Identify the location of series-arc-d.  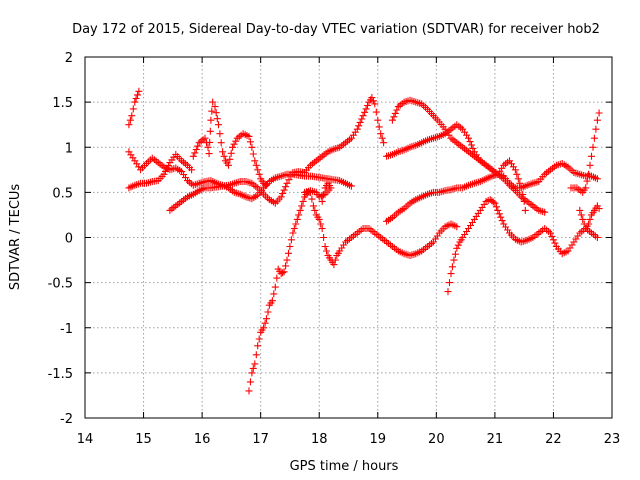
(229, 143).